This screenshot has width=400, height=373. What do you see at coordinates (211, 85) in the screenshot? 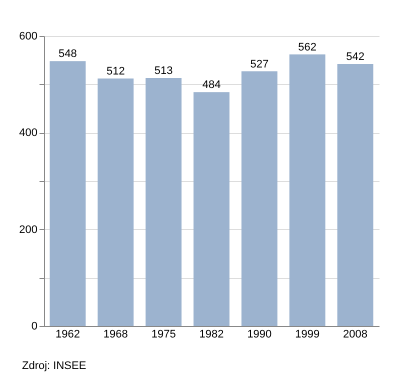
I see `data-label: 484` at bounding box center [211, 85].